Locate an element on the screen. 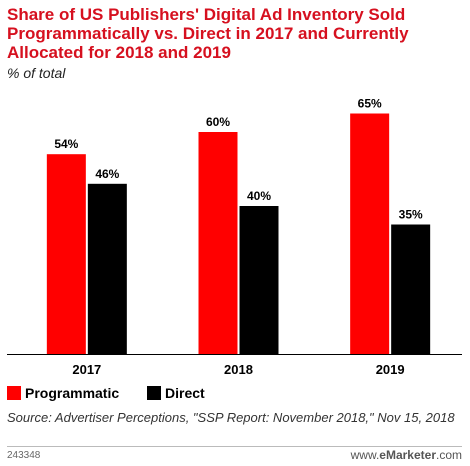  data-label-direct-2017: 46% is located at coordinates (107, 174).